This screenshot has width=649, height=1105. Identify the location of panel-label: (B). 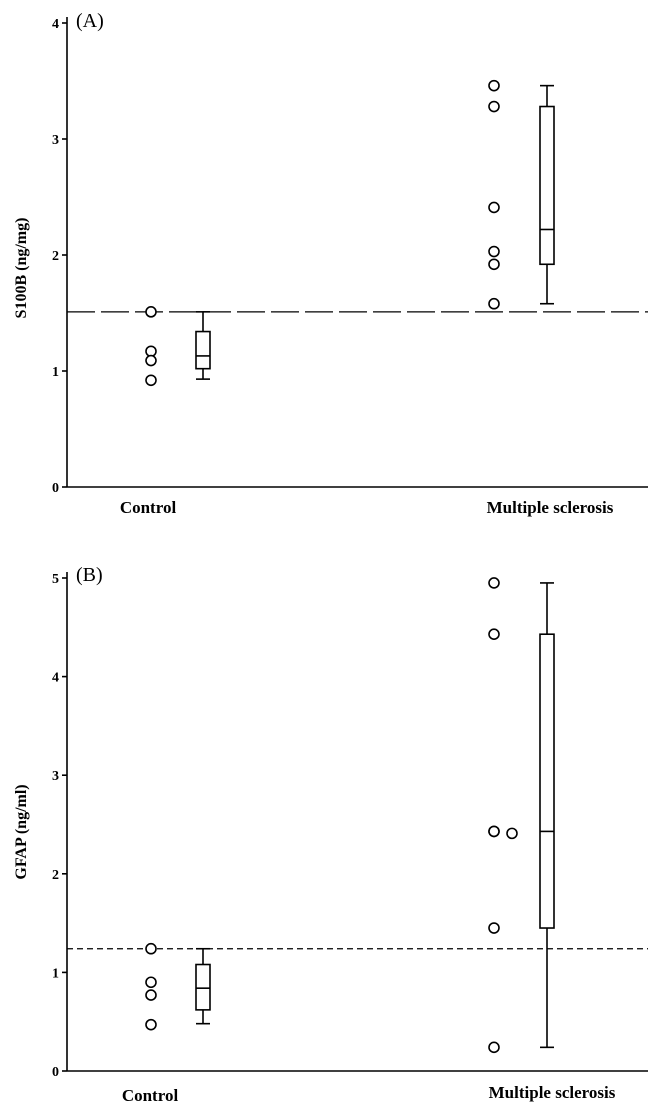
(89, 575).